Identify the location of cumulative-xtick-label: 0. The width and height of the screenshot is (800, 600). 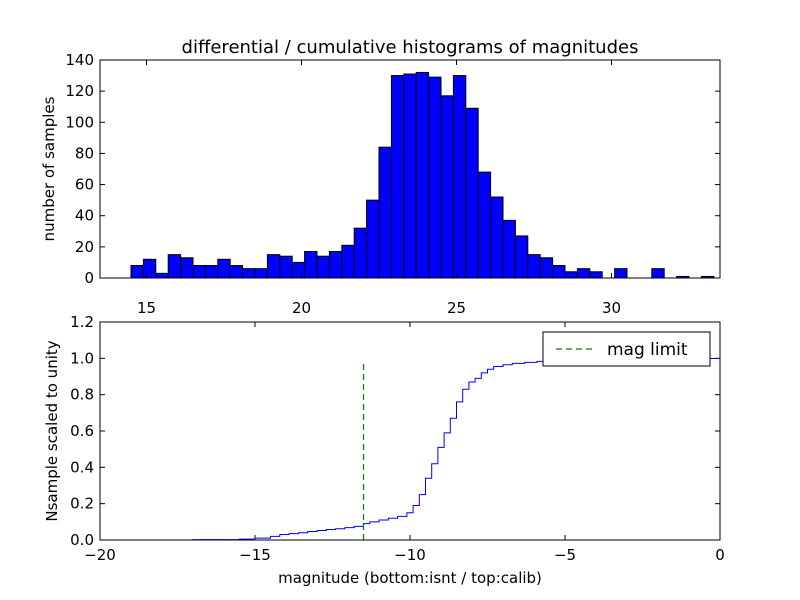
(720, 555).